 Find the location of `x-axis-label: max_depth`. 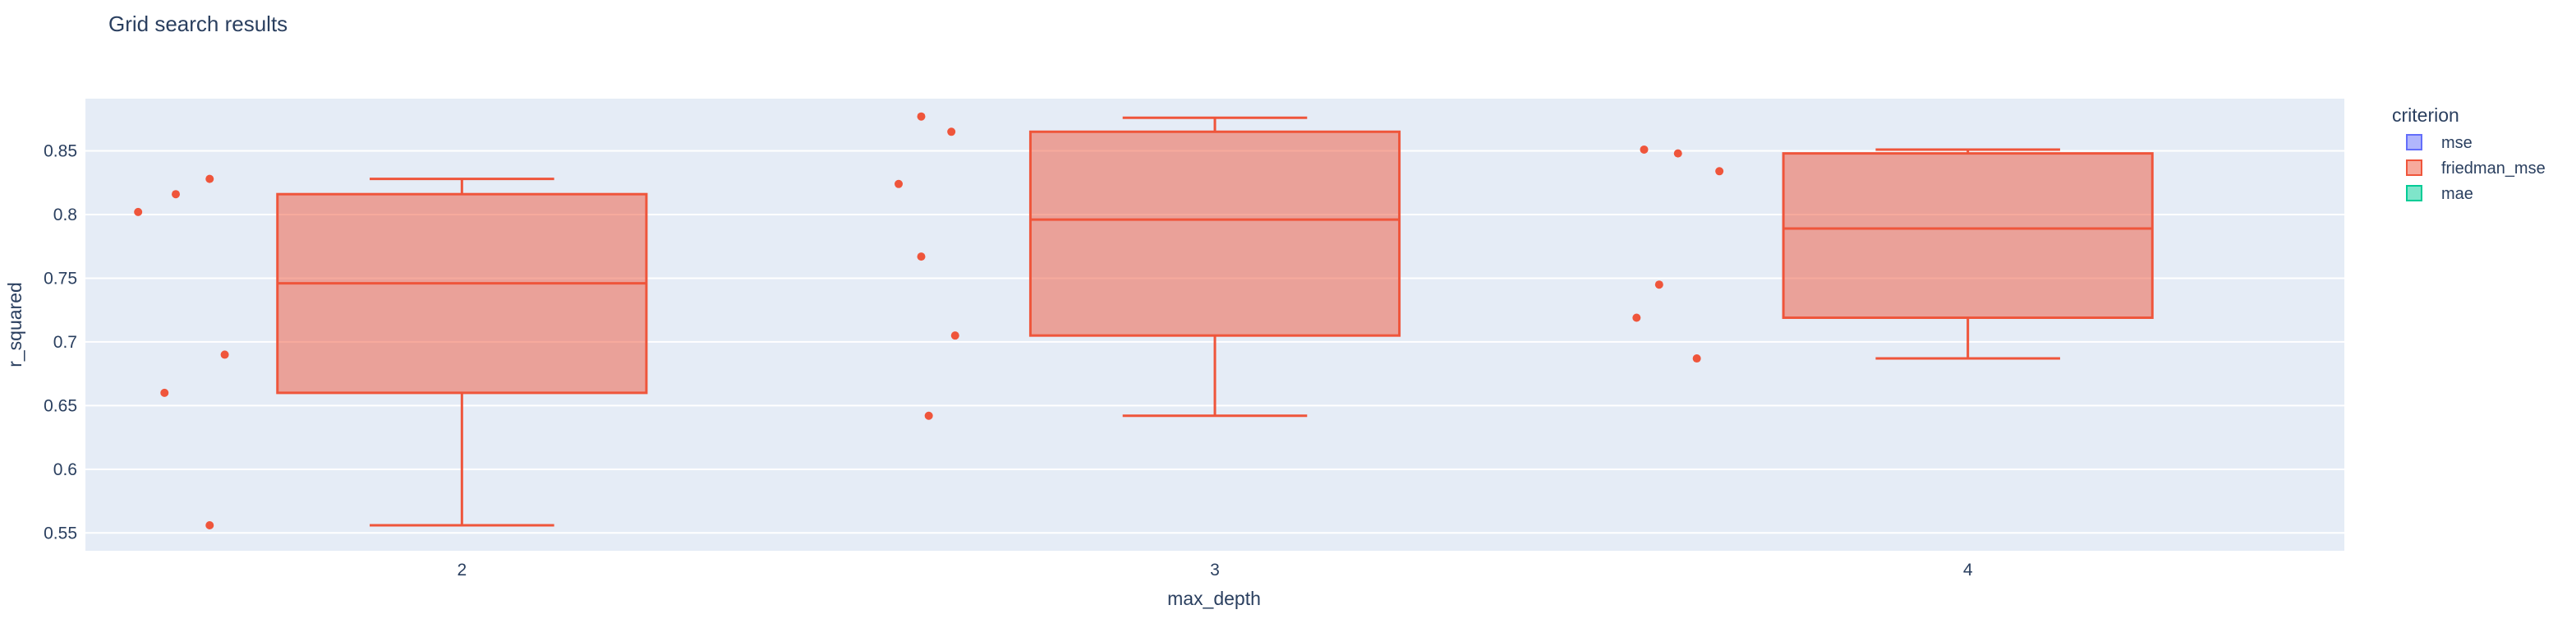

x-axis-label: max_depth is located at coordinates (1214, 598).